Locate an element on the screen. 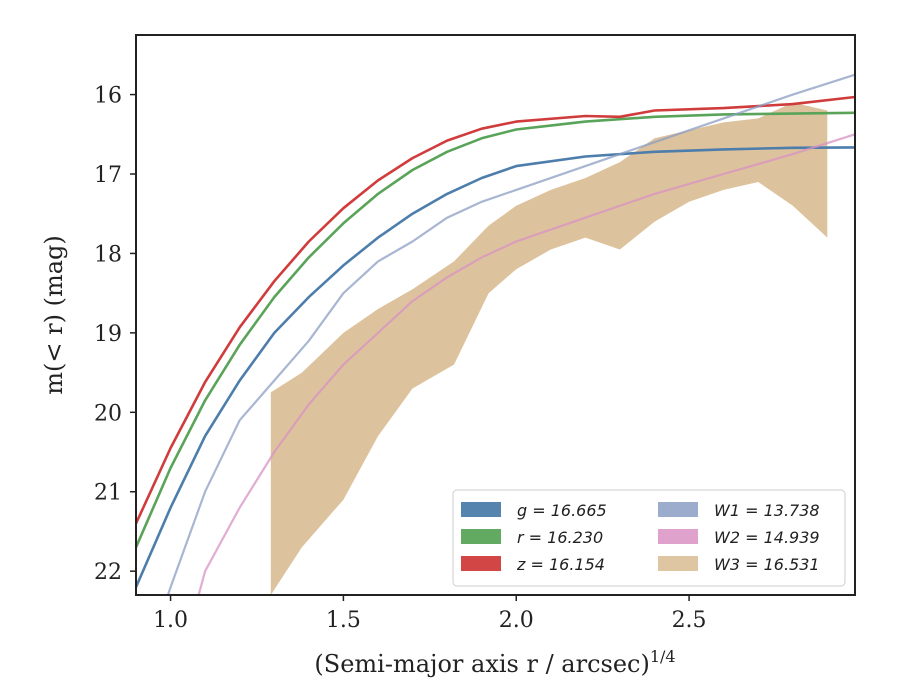 The height and width of the screenshot is (700, 900). y-axis-label: m(< r) (mag) is located at coordinates (54, 314).